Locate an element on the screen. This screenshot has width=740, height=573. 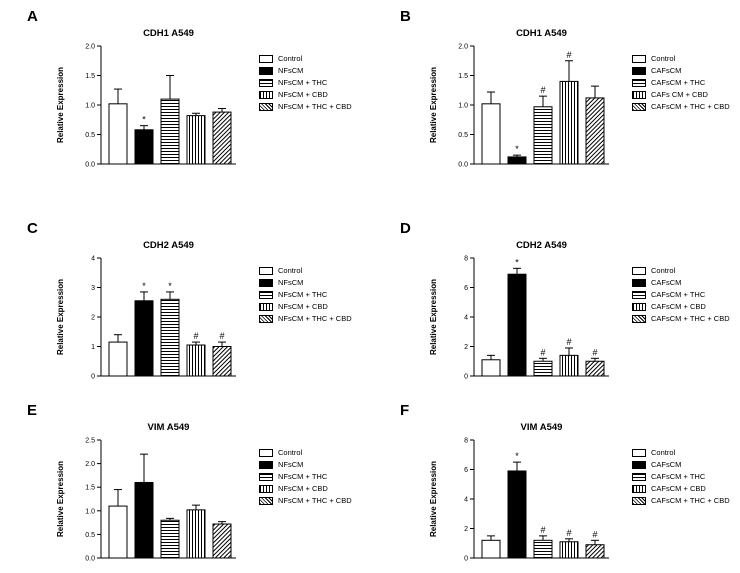
y-tick-label: 0 is located at coordinates (466, 559).